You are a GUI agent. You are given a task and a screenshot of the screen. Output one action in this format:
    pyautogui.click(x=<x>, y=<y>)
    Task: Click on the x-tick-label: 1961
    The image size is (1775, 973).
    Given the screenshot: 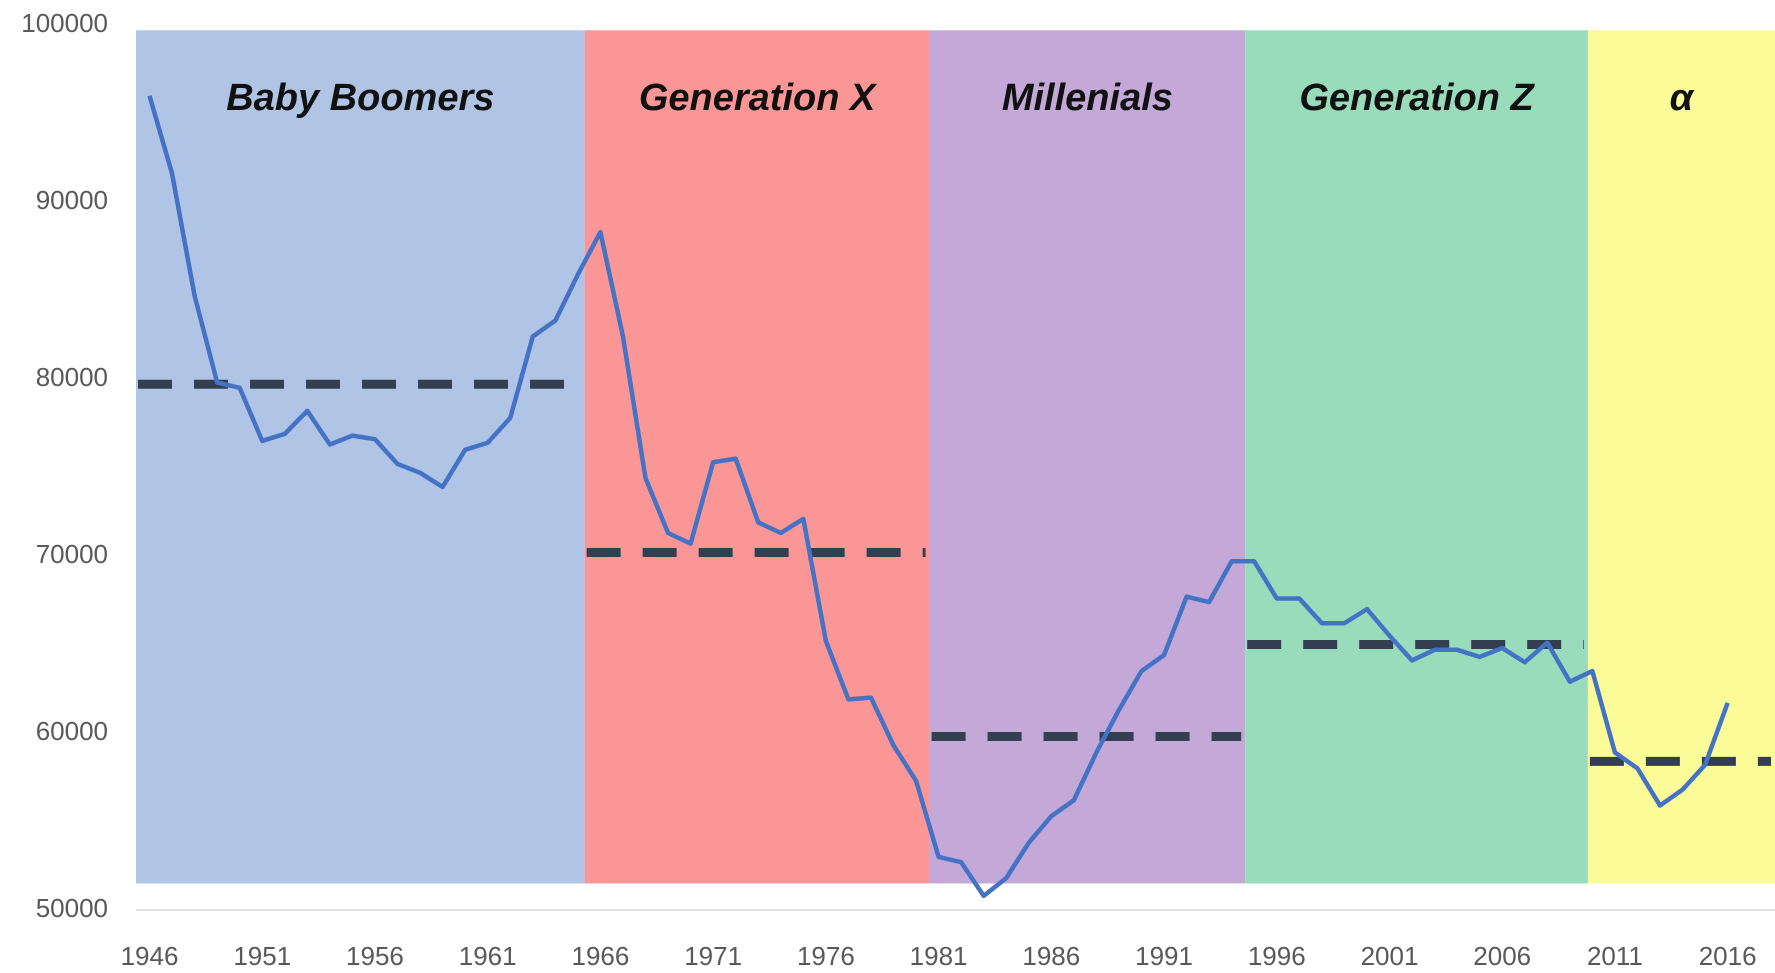 What is the action you would take?
    pyautogui.click(x=488, y=956)
    